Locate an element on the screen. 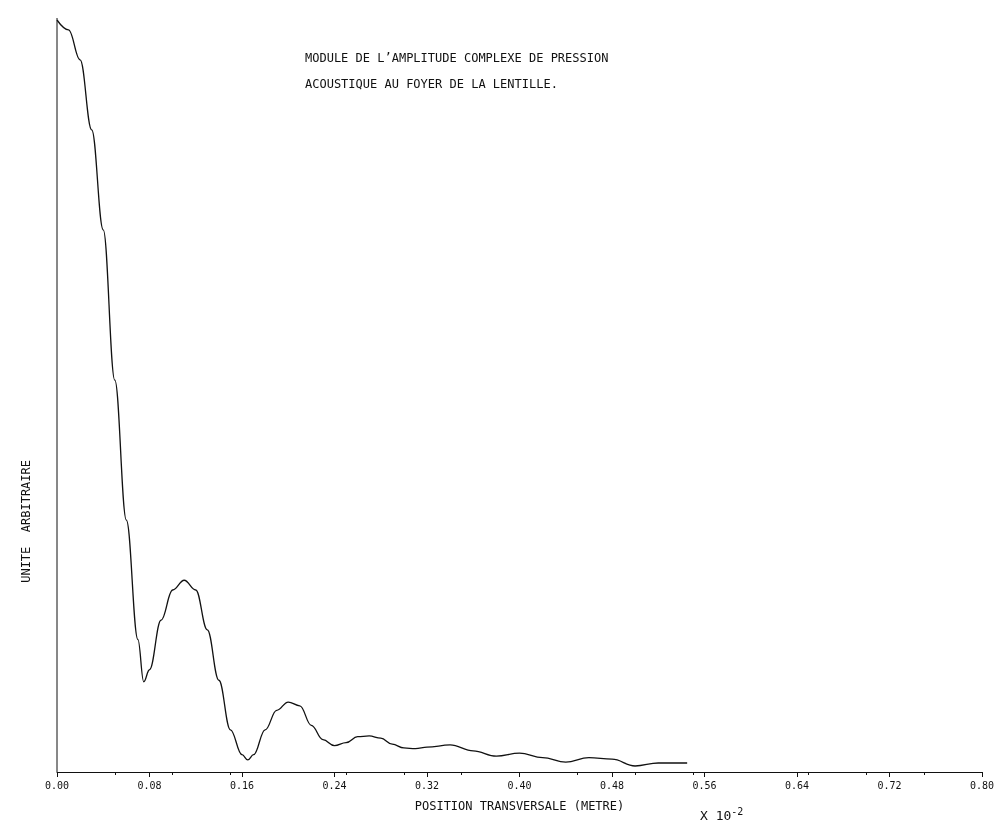  x-tick-label: 0.64 is located at coordinates (797, 785).